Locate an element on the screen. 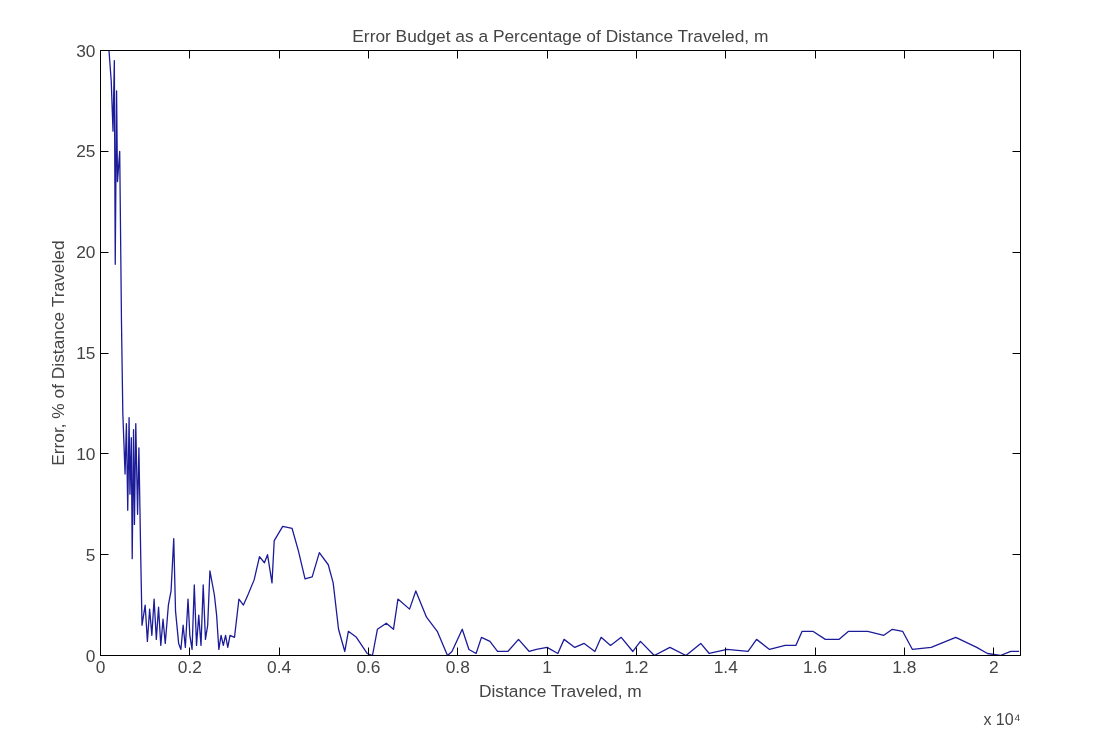 The image size is (1120, 748). x-tick-label: 0.2 is located at coordinates (189, 666).